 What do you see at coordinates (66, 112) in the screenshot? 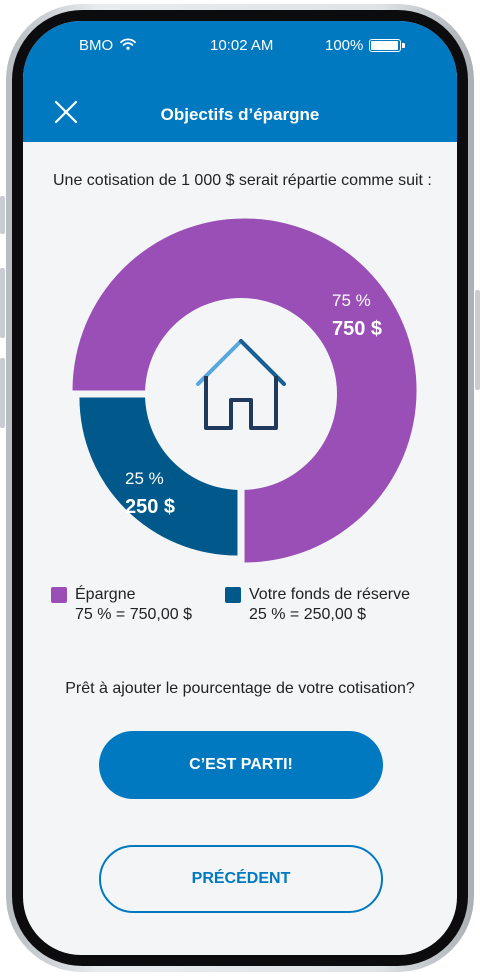
I see `close-icon` at bounding box center [66, 112].